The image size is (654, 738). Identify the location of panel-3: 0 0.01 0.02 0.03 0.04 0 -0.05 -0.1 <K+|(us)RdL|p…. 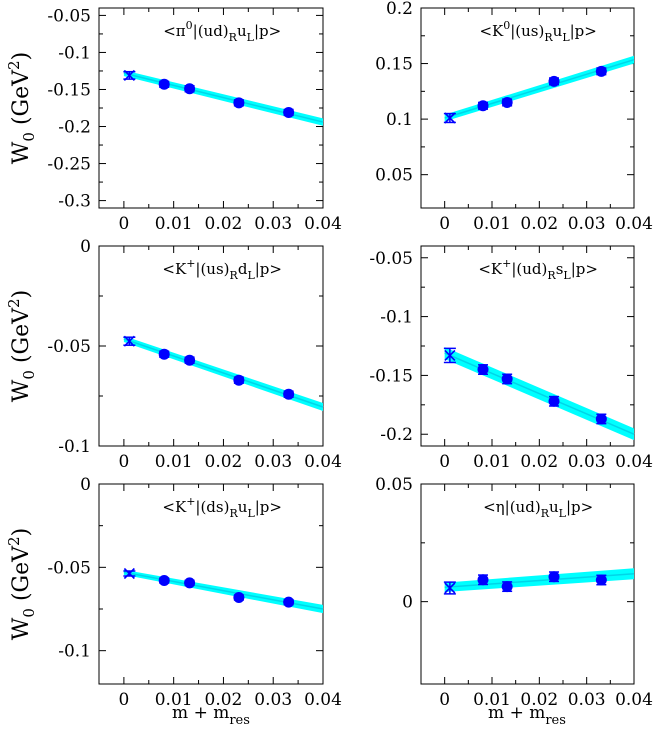
(194, 354).